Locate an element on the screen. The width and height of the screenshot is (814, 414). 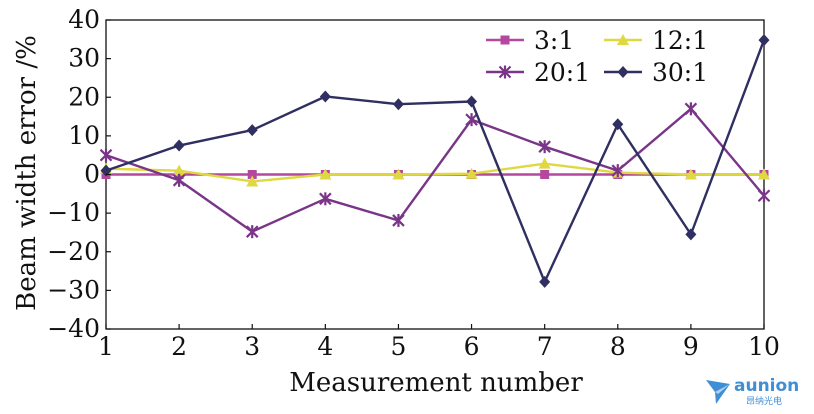
y-axis-title: Beam width error /% is located at coordinates (27, 173).